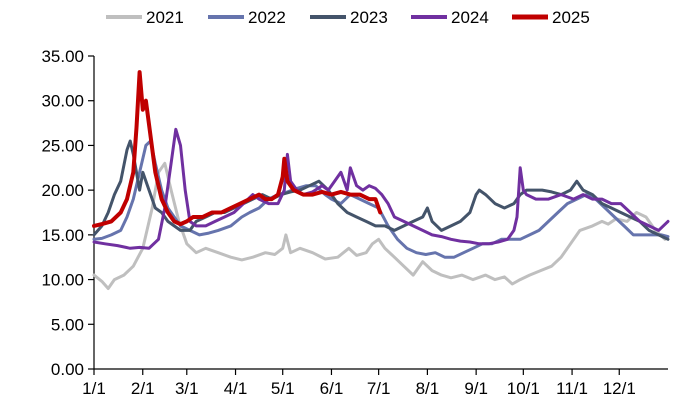  Describe the element at coordinates (62, 101) in the screenshot. I see `y-tick-label: 30.00` at that location.